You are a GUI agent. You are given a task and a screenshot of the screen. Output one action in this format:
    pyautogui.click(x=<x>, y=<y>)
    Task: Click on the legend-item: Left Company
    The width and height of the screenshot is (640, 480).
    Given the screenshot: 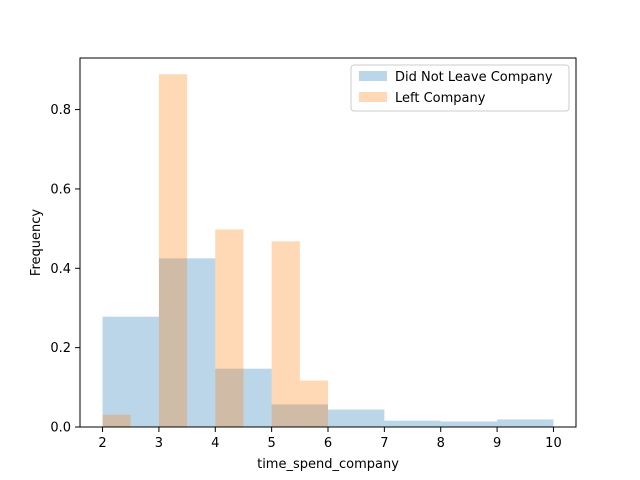 What is the action you would take?
    pyautogui.click(x=422, y=98)
    